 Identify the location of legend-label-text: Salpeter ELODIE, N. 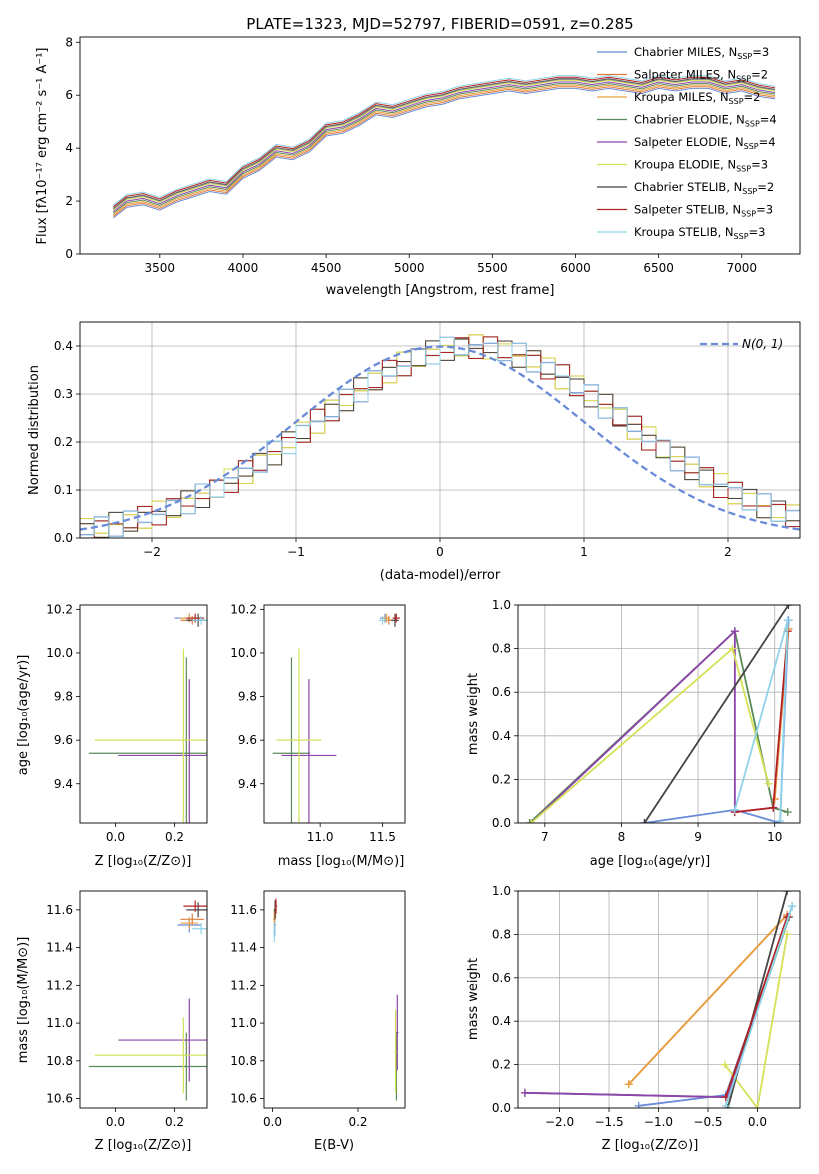
(689, 142).